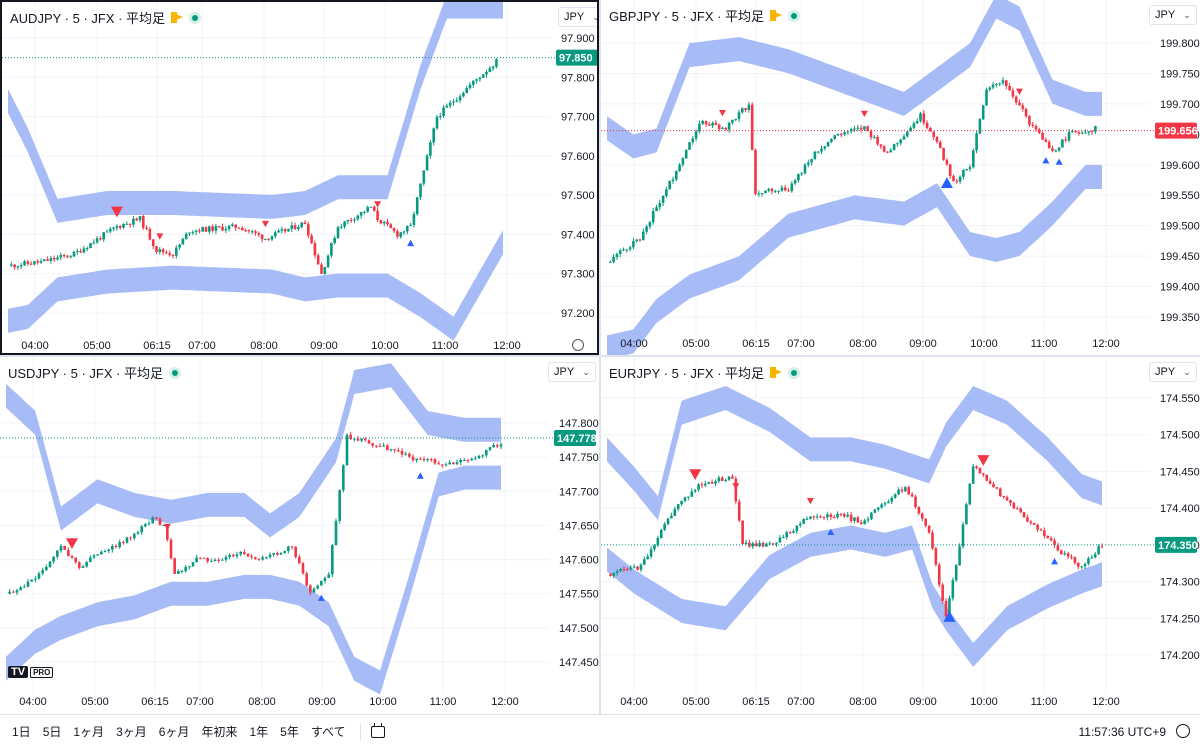  I want to click on symbol-label: GBPJPY · 5 · JFX · 平均足, so click(687, 16).